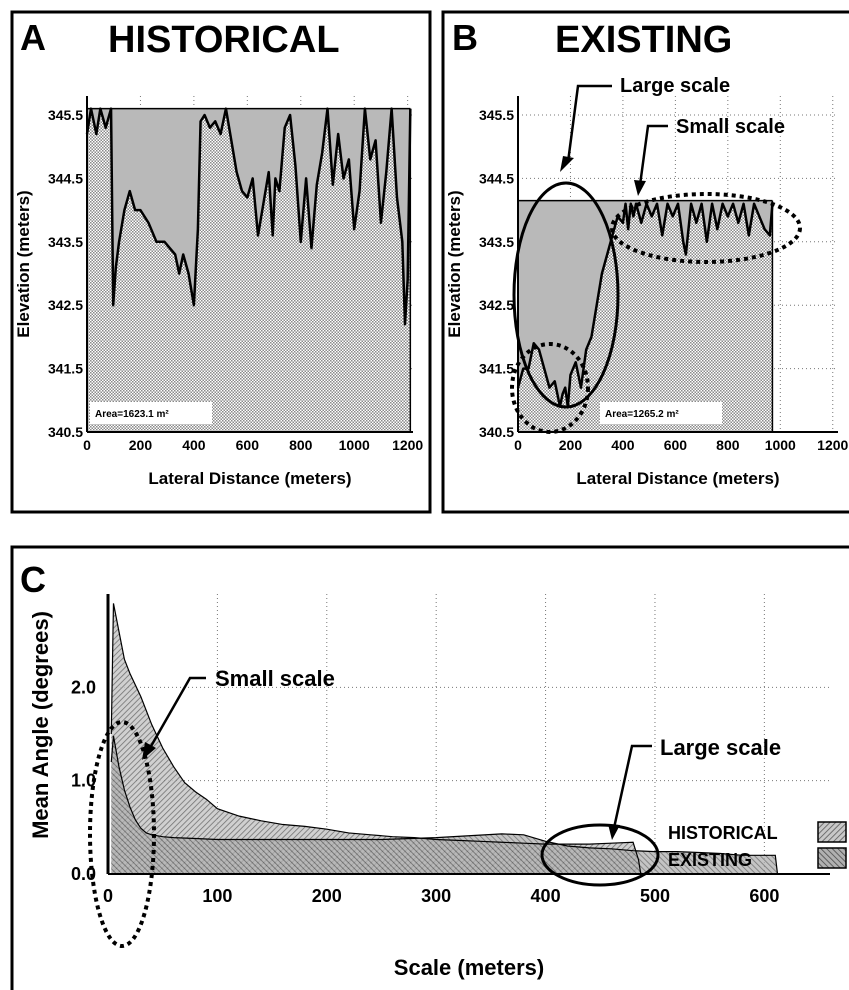 The height and width of the screenshot is (990, 849). What do you see at coordinates (600, 855) in the screenshot?
I see `large-scale-ellipse-c` at bounding box center [600, 855].